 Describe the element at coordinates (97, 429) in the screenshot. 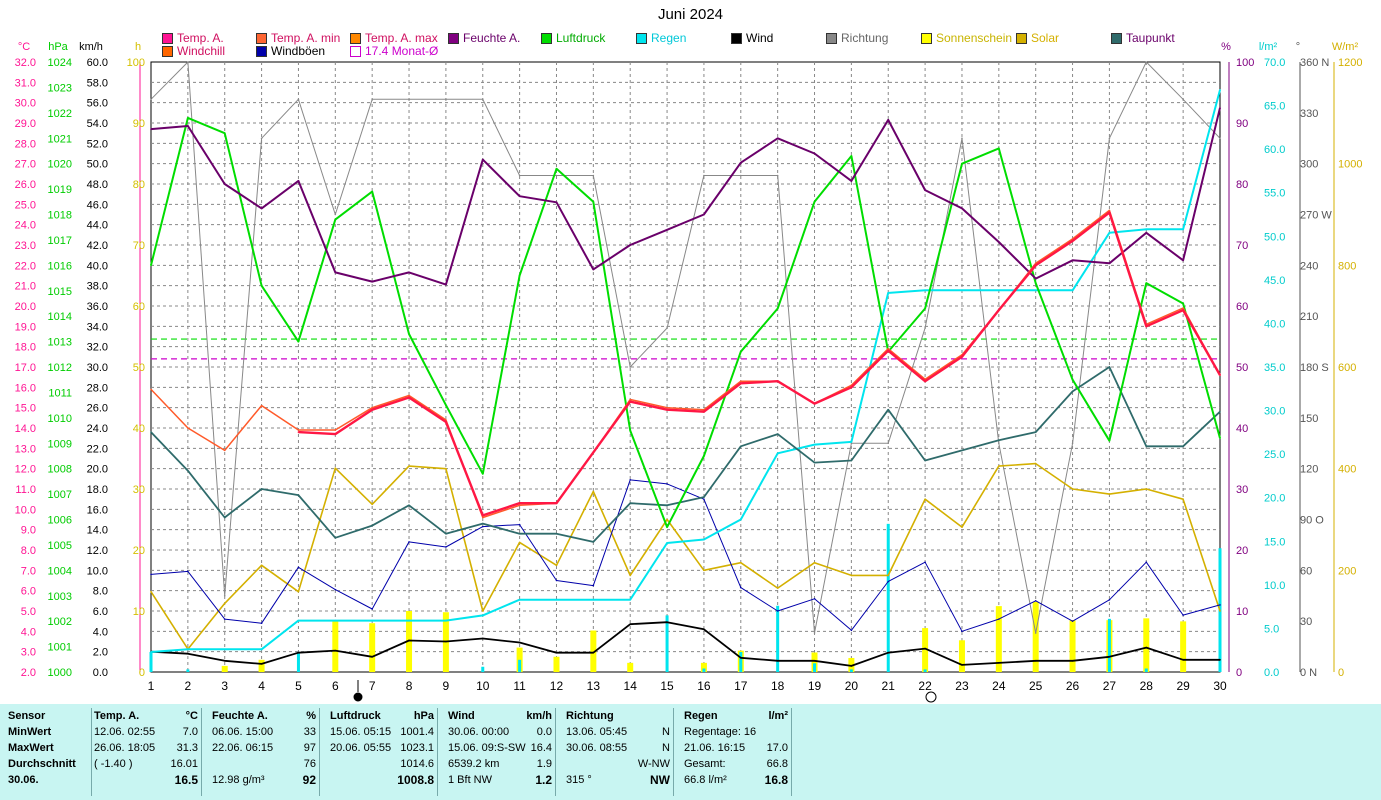

I see `kmh-tick-label: 24.0` at that location.